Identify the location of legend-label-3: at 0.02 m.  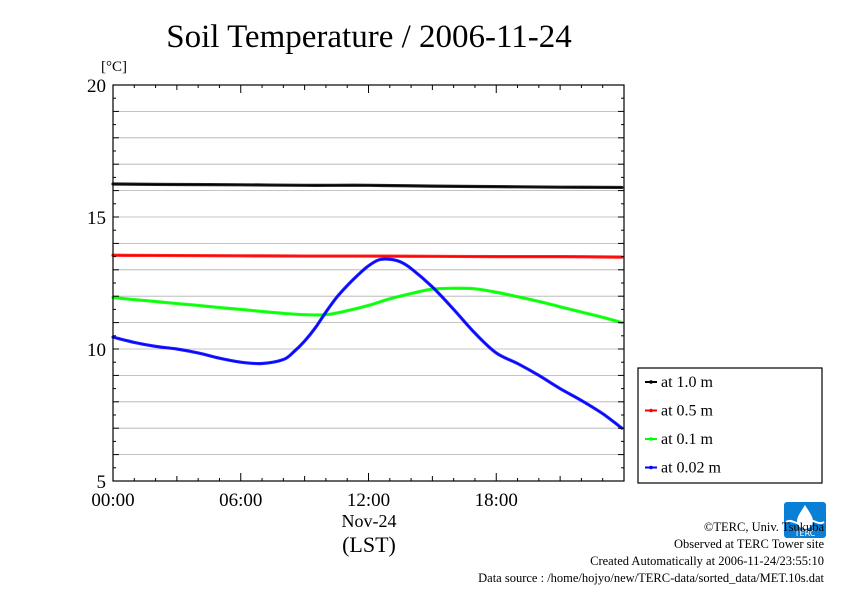
(691, 468).